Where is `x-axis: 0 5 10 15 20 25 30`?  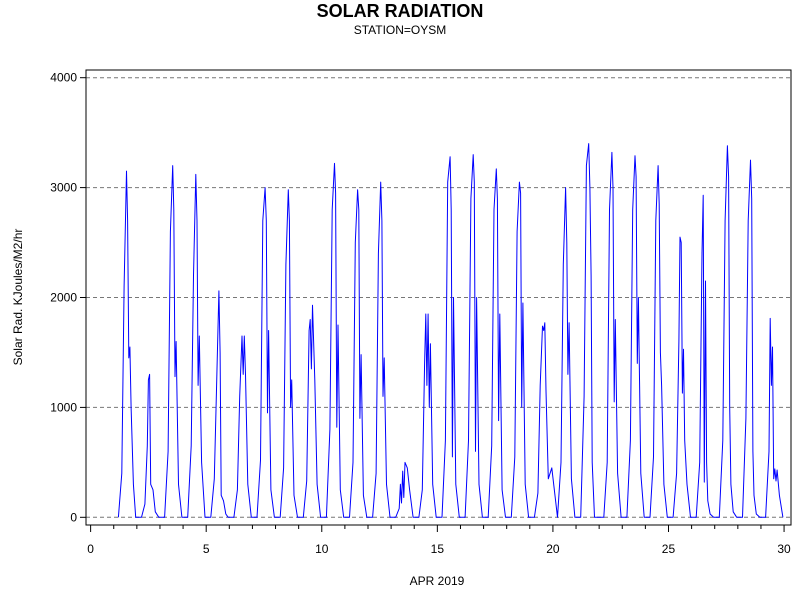
x-axis: 0 5 10 15 20 25 30 is located at coordinates (439, 540).